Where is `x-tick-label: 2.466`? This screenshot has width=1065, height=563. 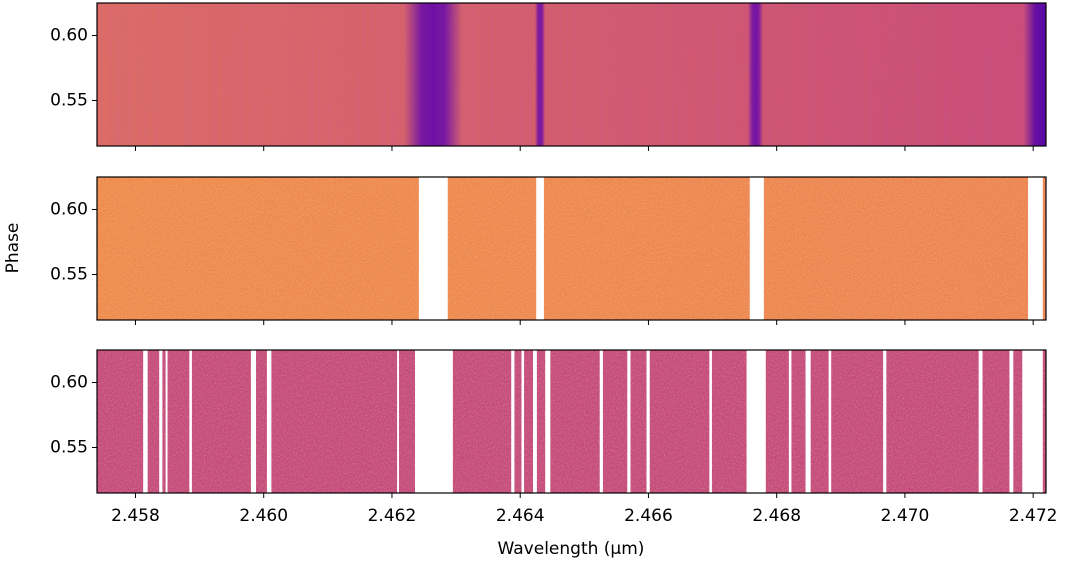 x-tick-label: 2.466 is located at coordinates (648, 516).